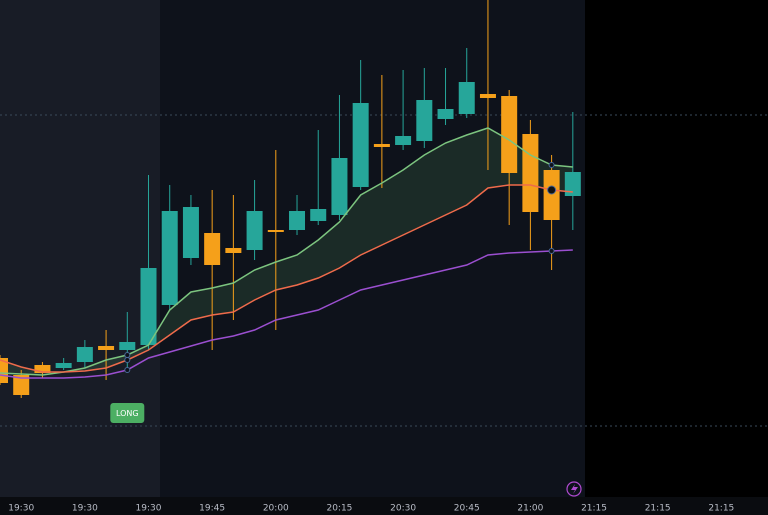 This screenshot has width=768, height=515. What do you see at coordinates (384, 506) in the screenshot?
I see `time-axis` at bounding box center [384, 506].